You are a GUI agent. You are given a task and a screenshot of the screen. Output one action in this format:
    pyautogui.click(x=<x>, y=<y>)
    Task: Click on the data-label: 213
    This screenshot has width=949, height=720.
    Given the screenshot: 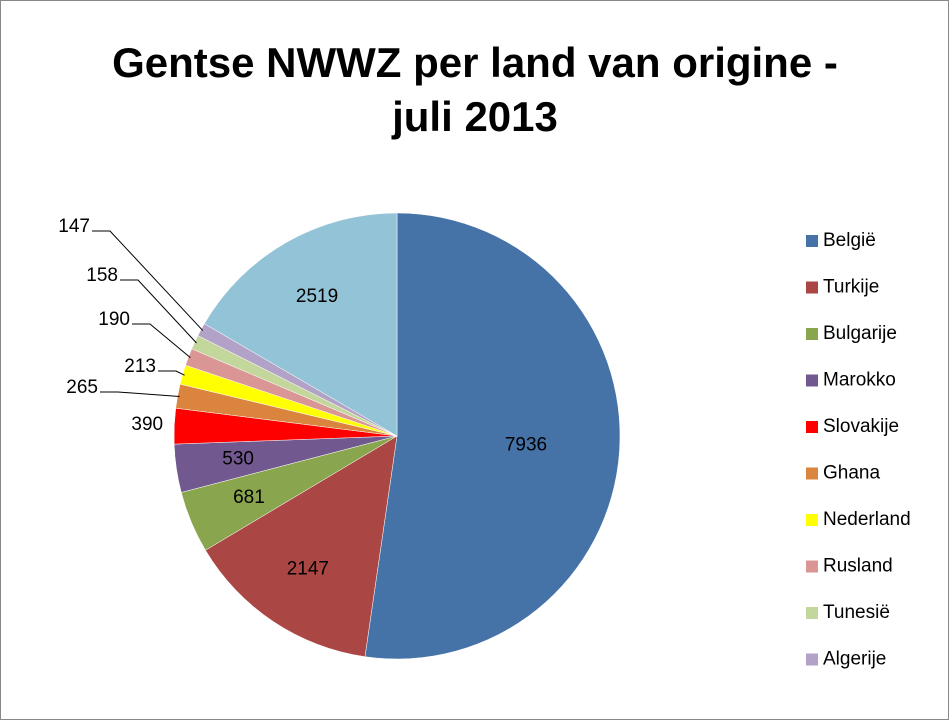 What is the action you would take?
    pyautogui.click(x=140, y=366)
    